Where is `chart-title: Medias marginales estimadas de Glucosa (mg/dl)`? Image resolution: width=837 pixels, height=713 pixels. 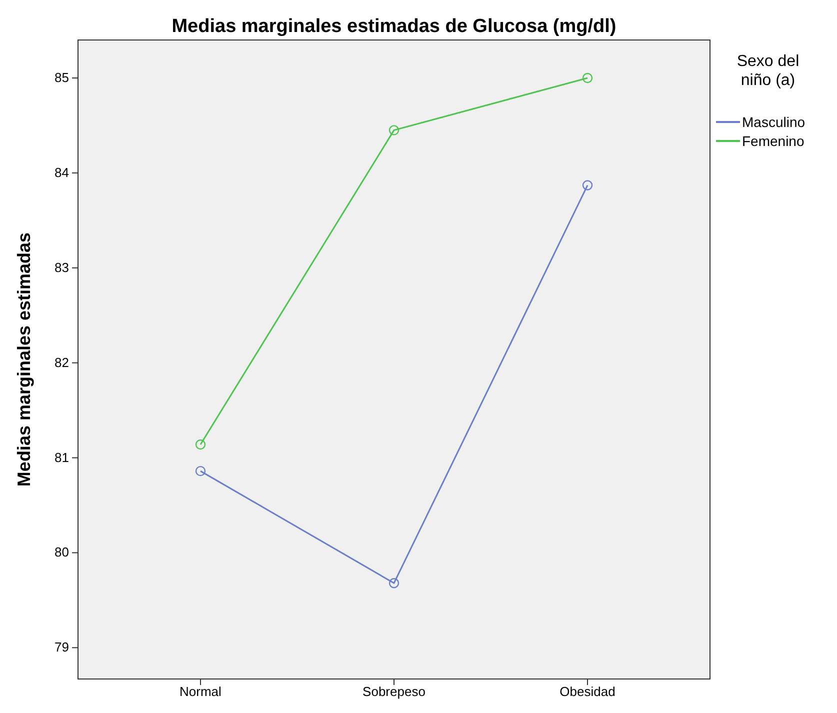
chart-title: Medias marginales estimadas de Glucosa (mg/dl) is located at coordinates (394, 26).